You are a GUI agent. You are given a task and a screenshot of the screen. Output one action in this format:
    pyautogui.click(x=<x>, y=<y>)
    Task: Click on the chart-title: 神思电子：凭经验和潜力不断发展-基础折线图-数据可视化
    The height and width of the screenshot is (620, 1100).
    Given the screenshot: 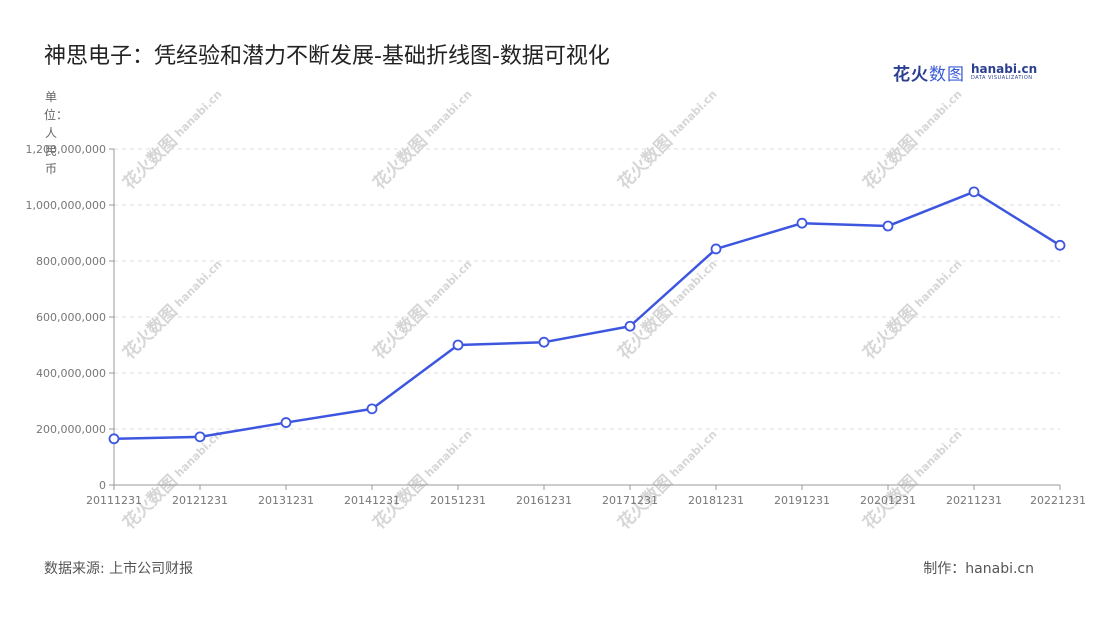 What is the action you would take?
    pyautogui.click(x=327, y=56)
    